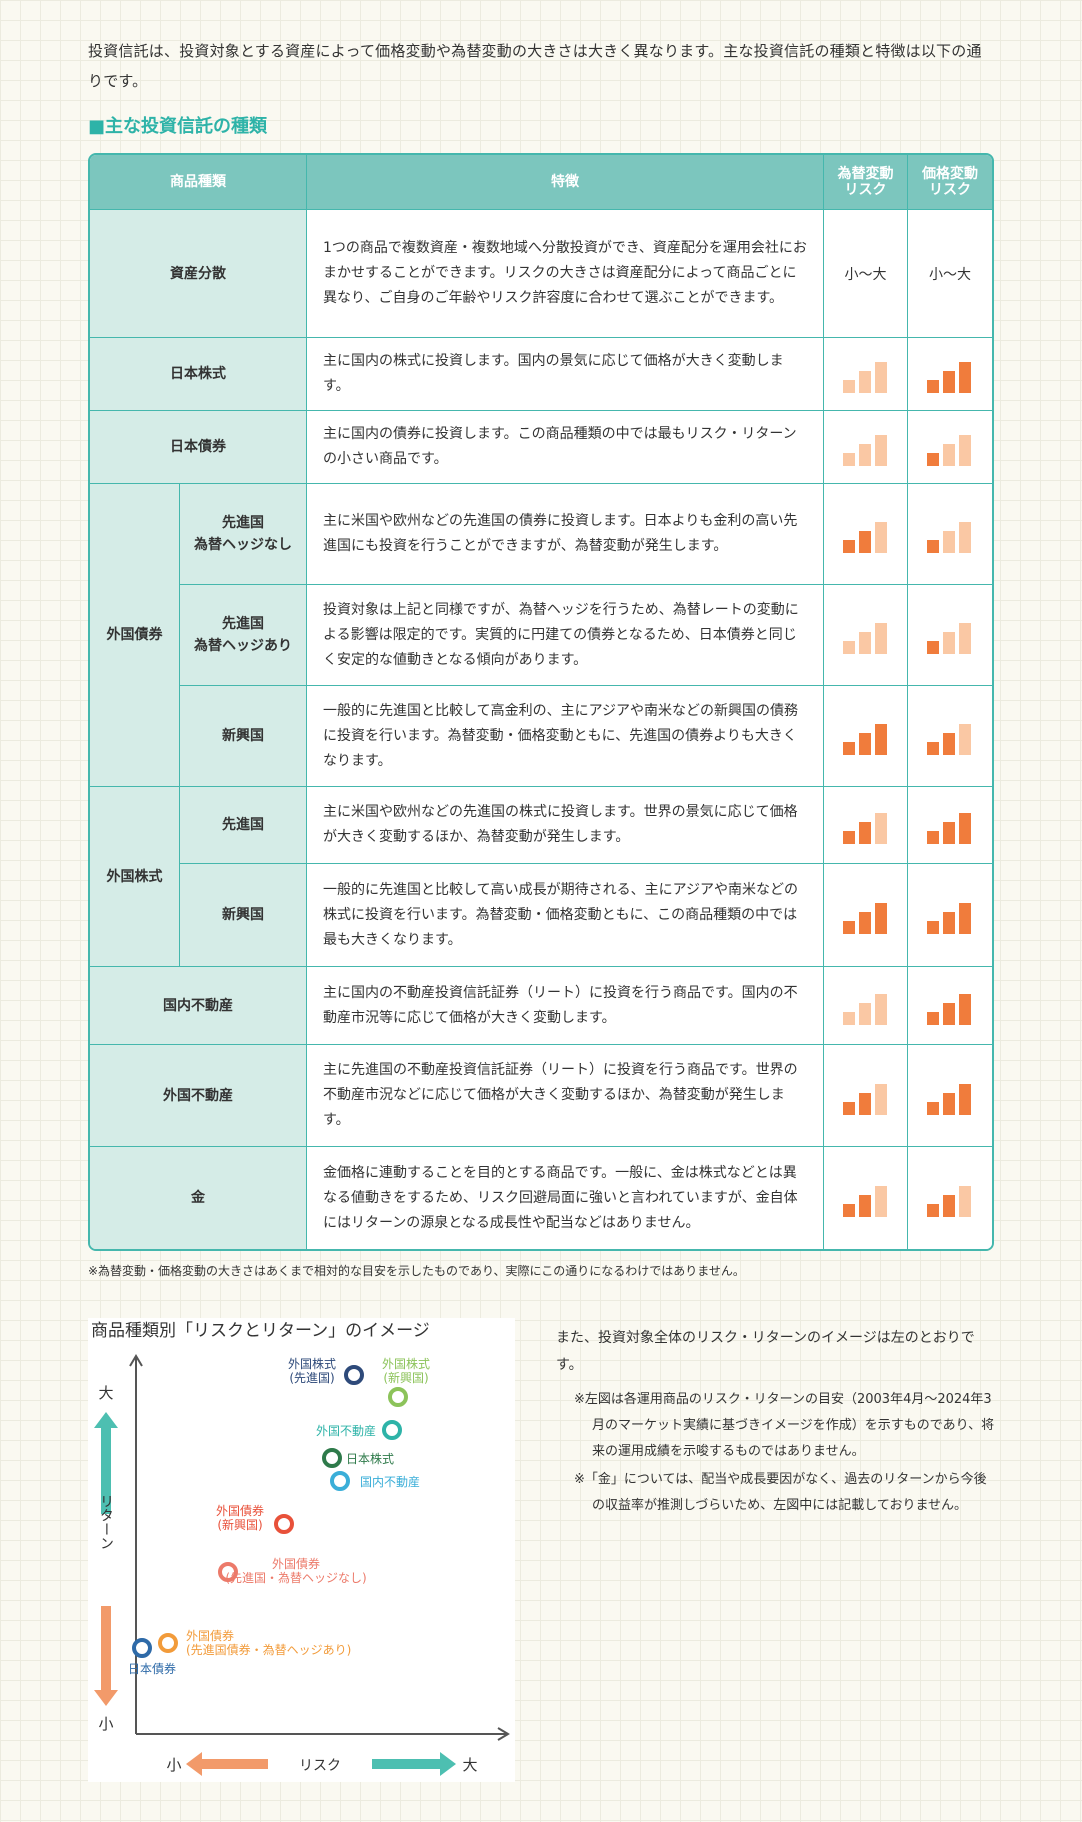 The height and width of the screenshot is (1822, 1082). Describe the element at coordinates (950, 182) in the screenshot. I see `header-price-risk: 価格変動 リスク` at that location.